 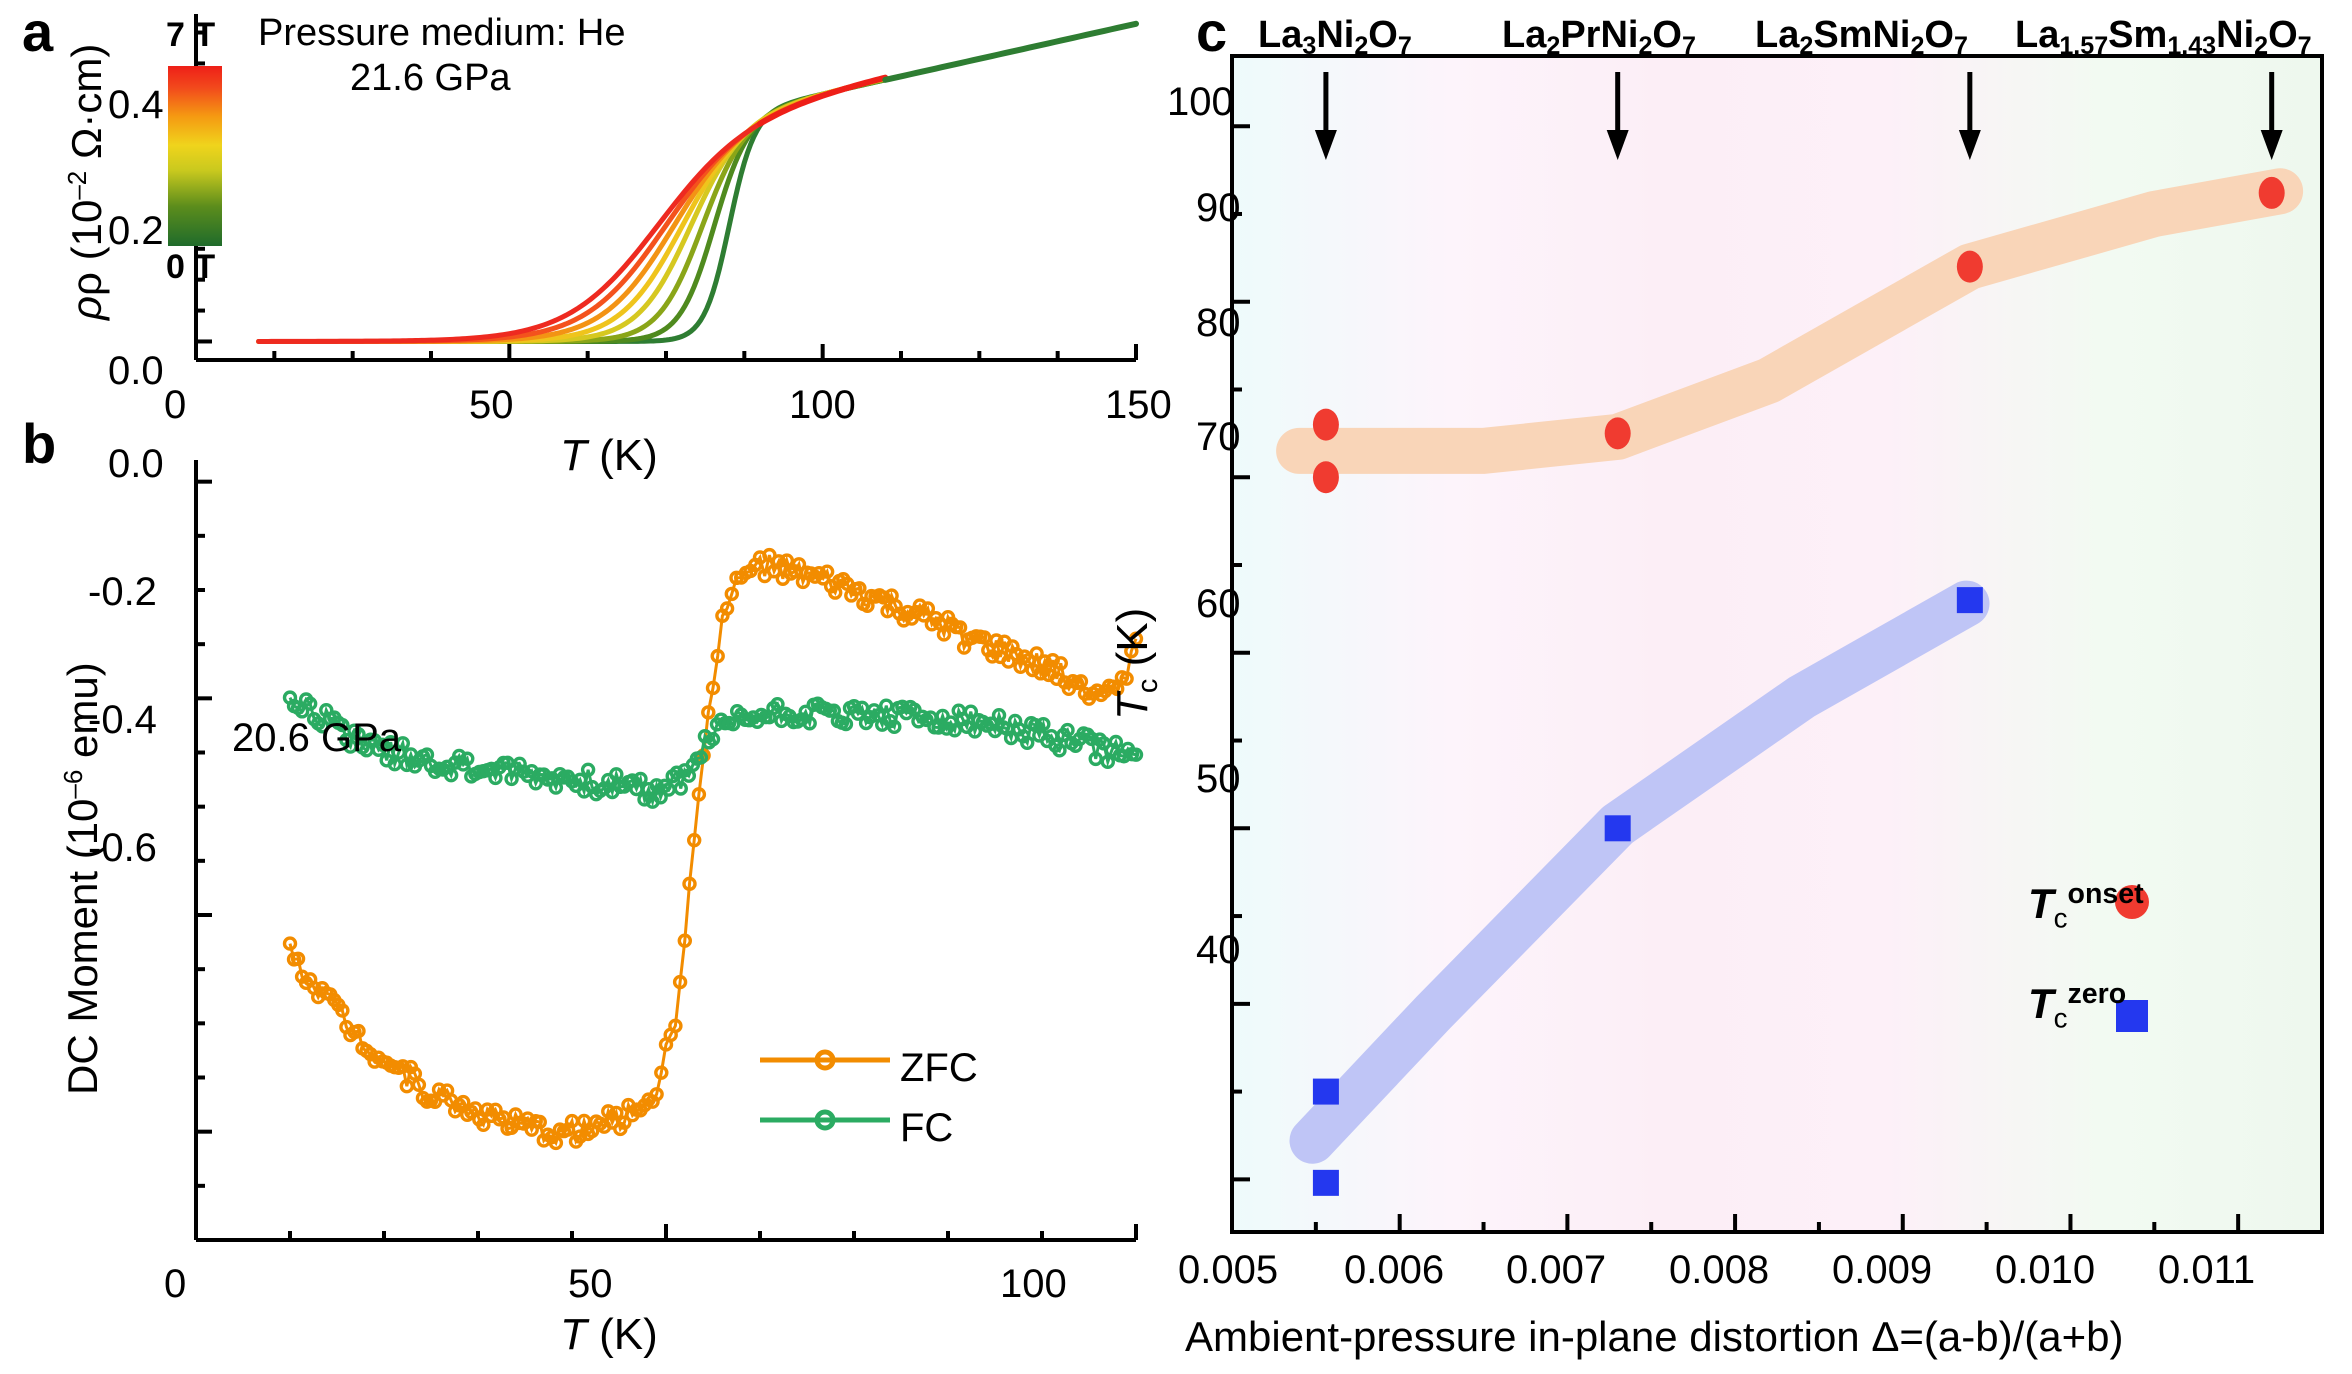 What do you see at coordinates (136, 464) in the screenshot?
I see `panel-b-ytick-0: 0.0` at bounding box center [136, 464].